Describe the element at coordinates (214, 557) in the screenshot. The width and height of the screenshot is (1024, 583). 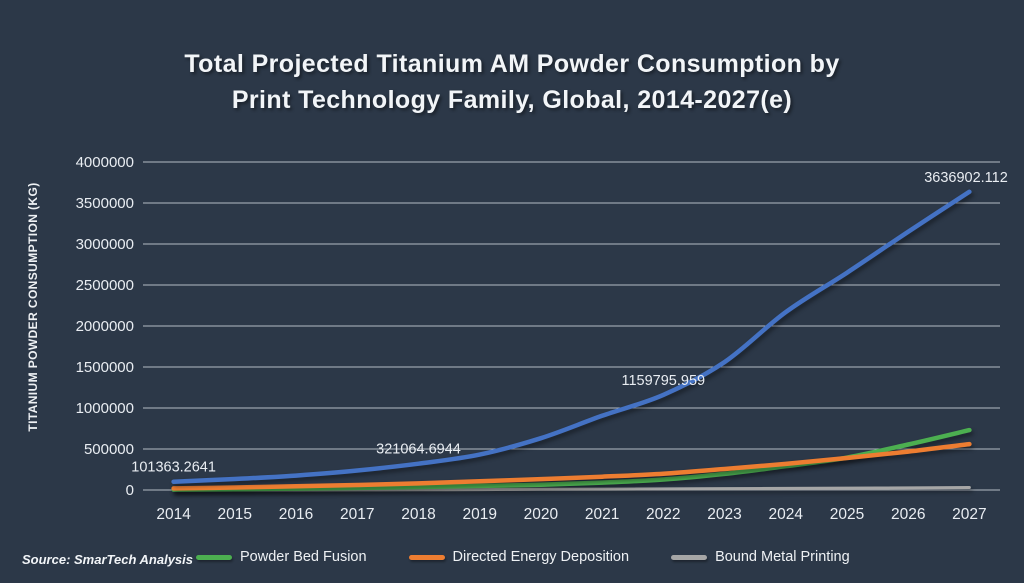
I see `legend-marker-green-line-icon` at that location.